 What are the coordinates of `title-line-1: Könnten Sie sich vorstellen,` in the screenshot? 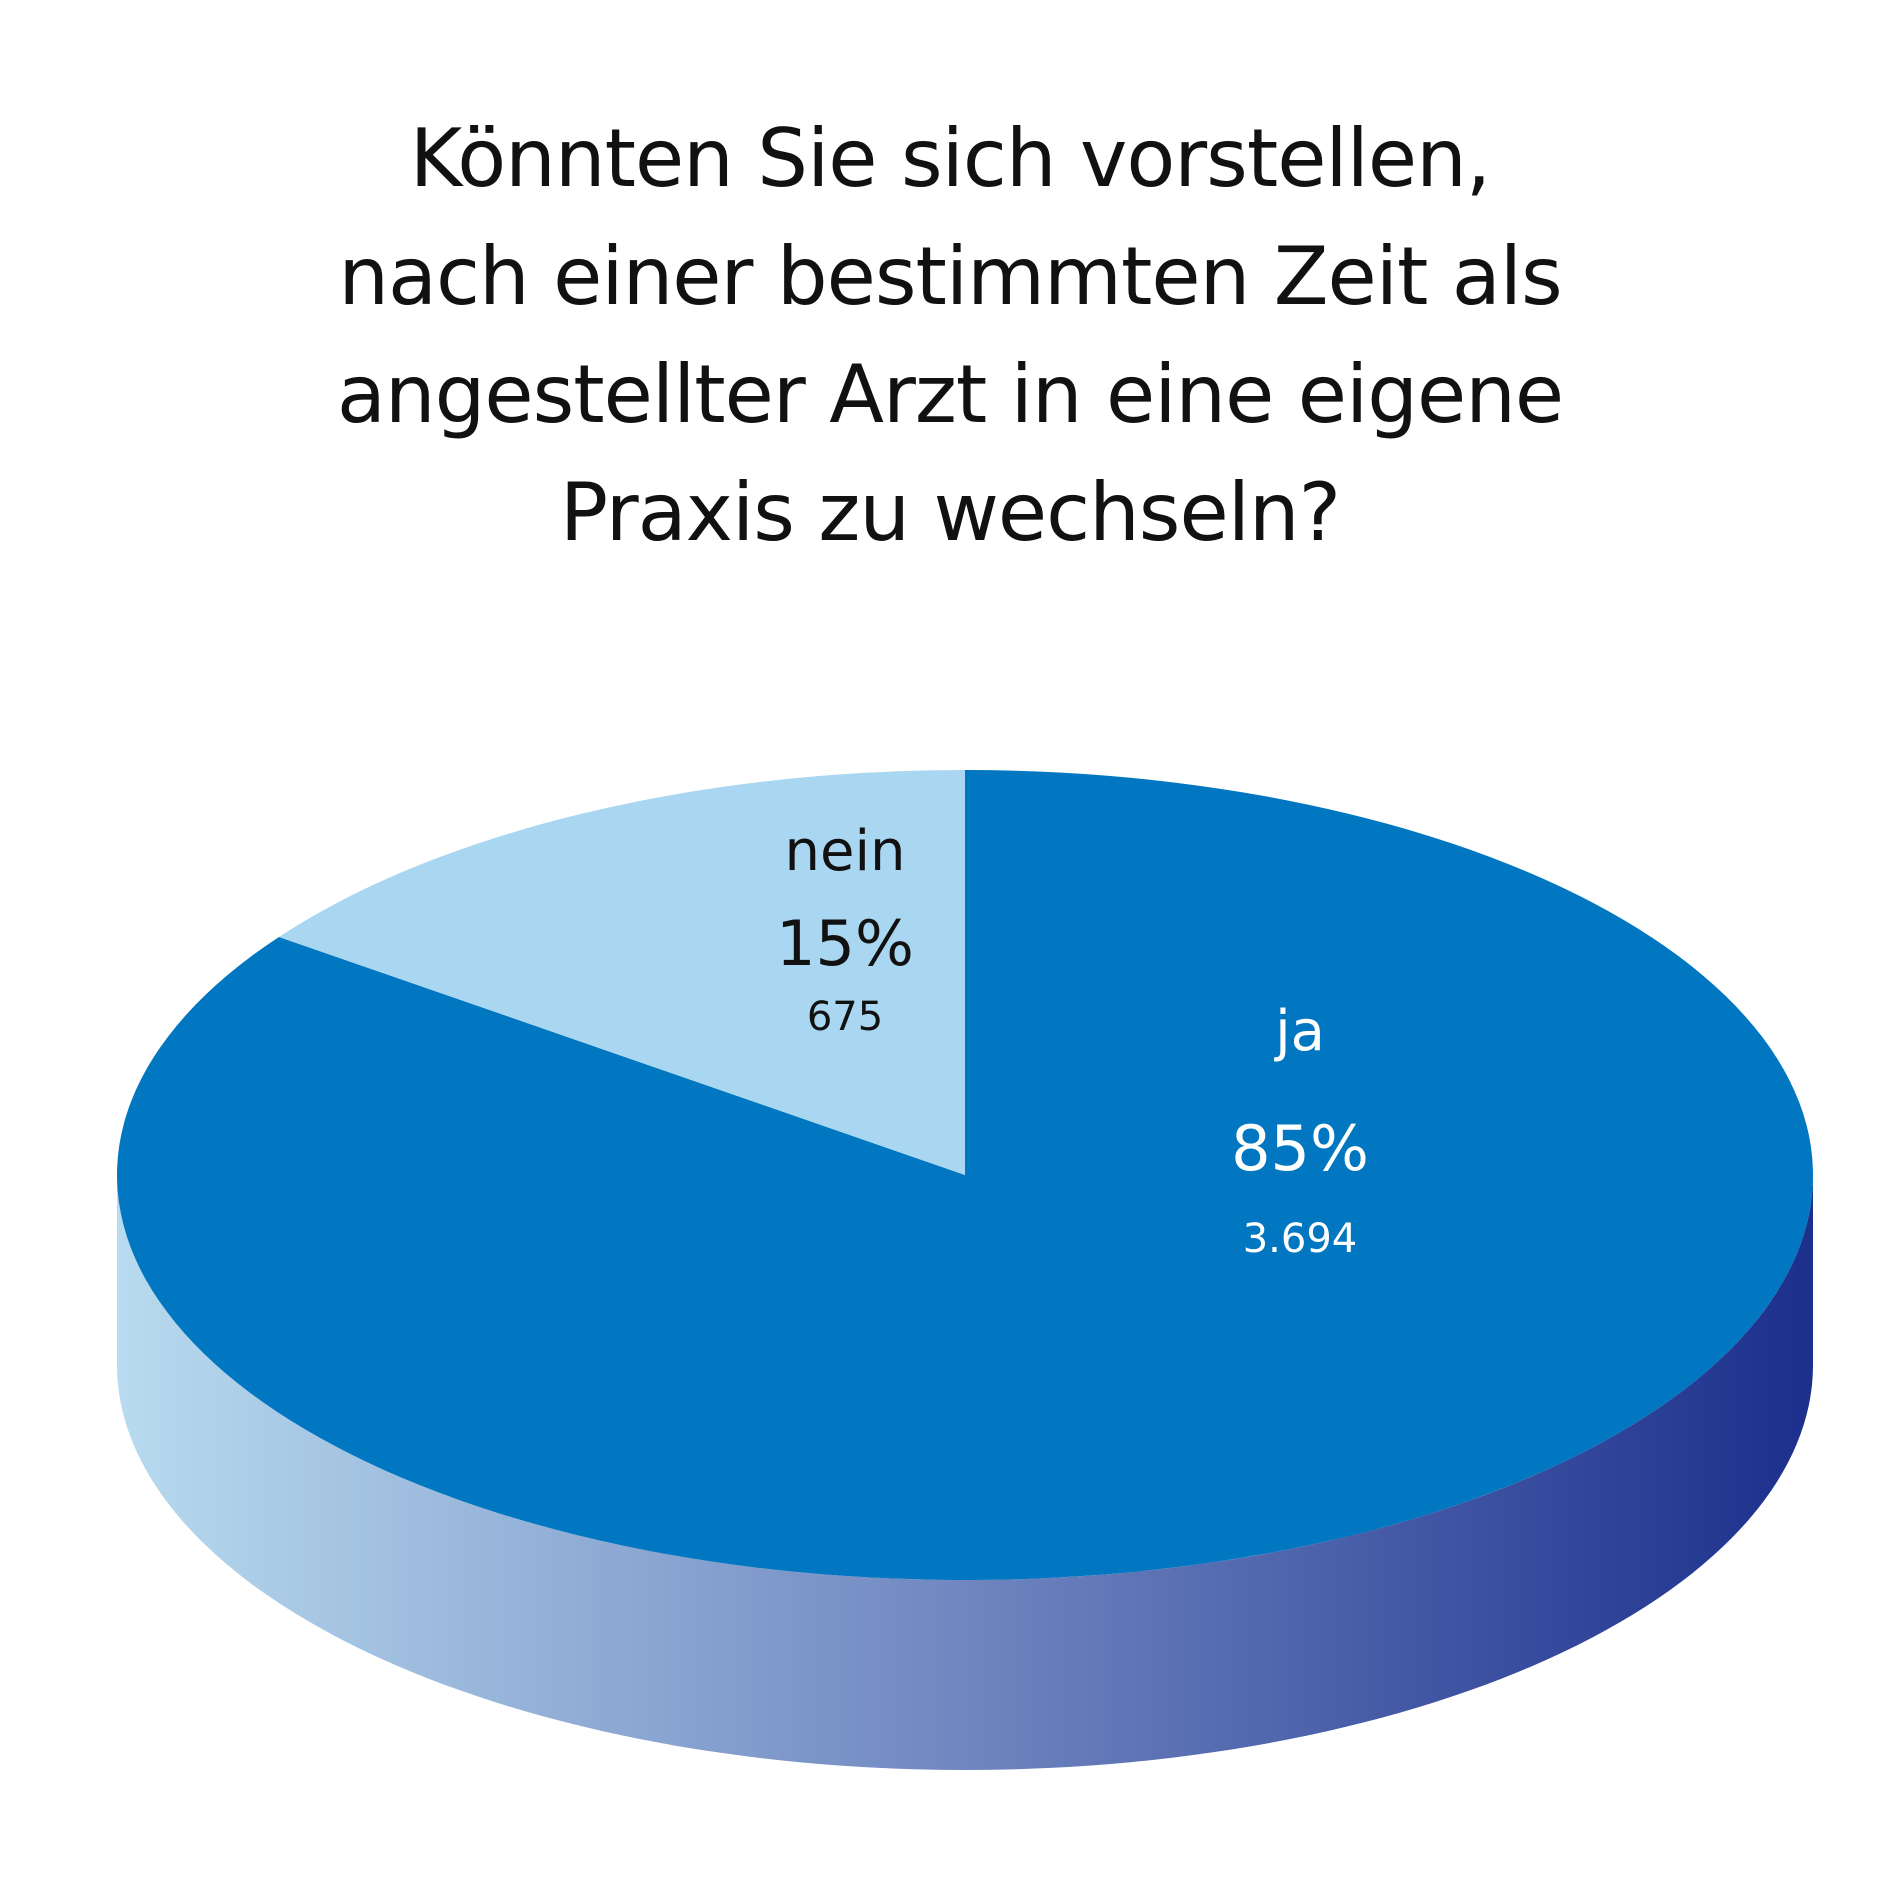 It's located at (950, 158).